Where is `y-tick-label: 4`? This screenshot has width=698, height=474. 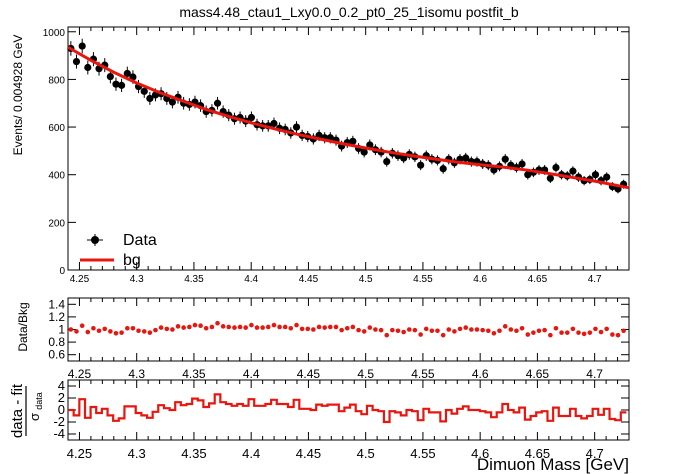 y-tick-label: 4 is located at coordinates (61, 385).